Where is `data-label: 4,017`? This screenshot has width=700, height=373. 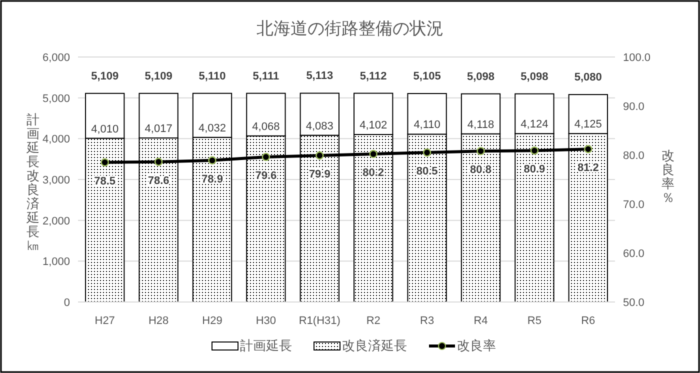 data-label: 4,017 is located at coordinates (158, 128).